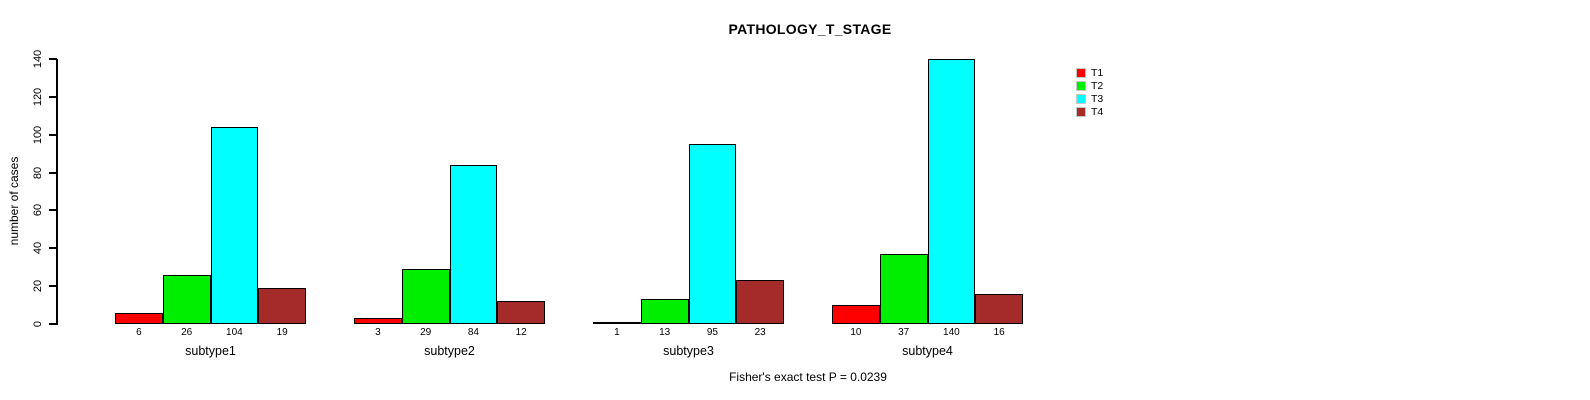 Image resolution: width=1590 pixels, height=400 pixels. I want to click on legend-row-T2: T2, so click(1089, 85).